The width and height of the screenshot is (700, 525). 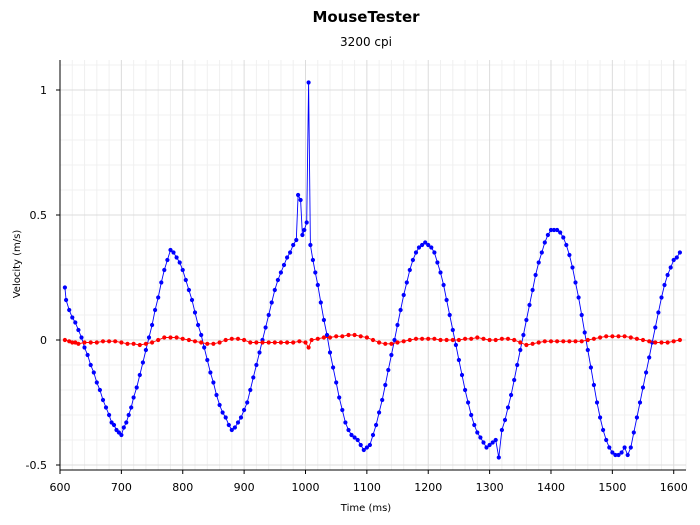 What do you see at coordinates (182, 487) in the screenshot?
I see `x-tick-label: 800` at bounding box center [182, 487].